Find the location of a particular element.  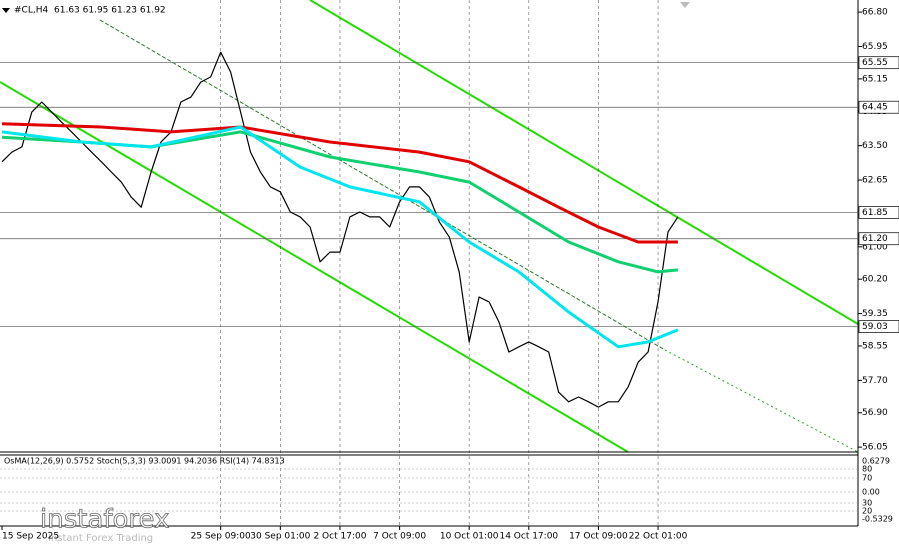

indicator-scale-label: 80 is located at coordinates (867, 469).